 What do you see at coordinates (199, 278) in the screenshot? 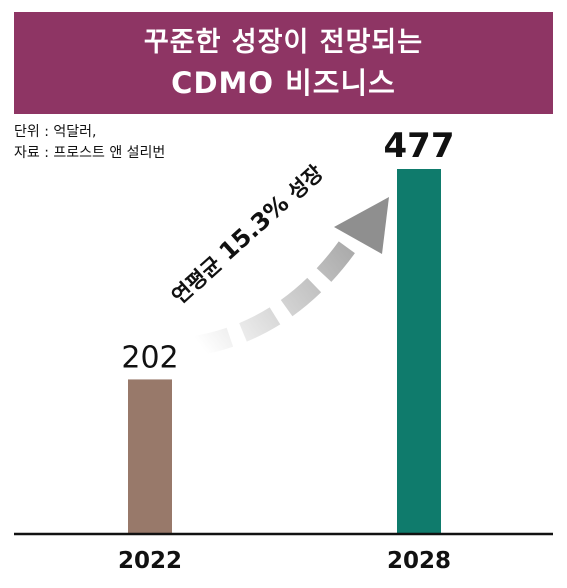
I see `annotation-prefix: 연평균` at bounding box center [199, 278].